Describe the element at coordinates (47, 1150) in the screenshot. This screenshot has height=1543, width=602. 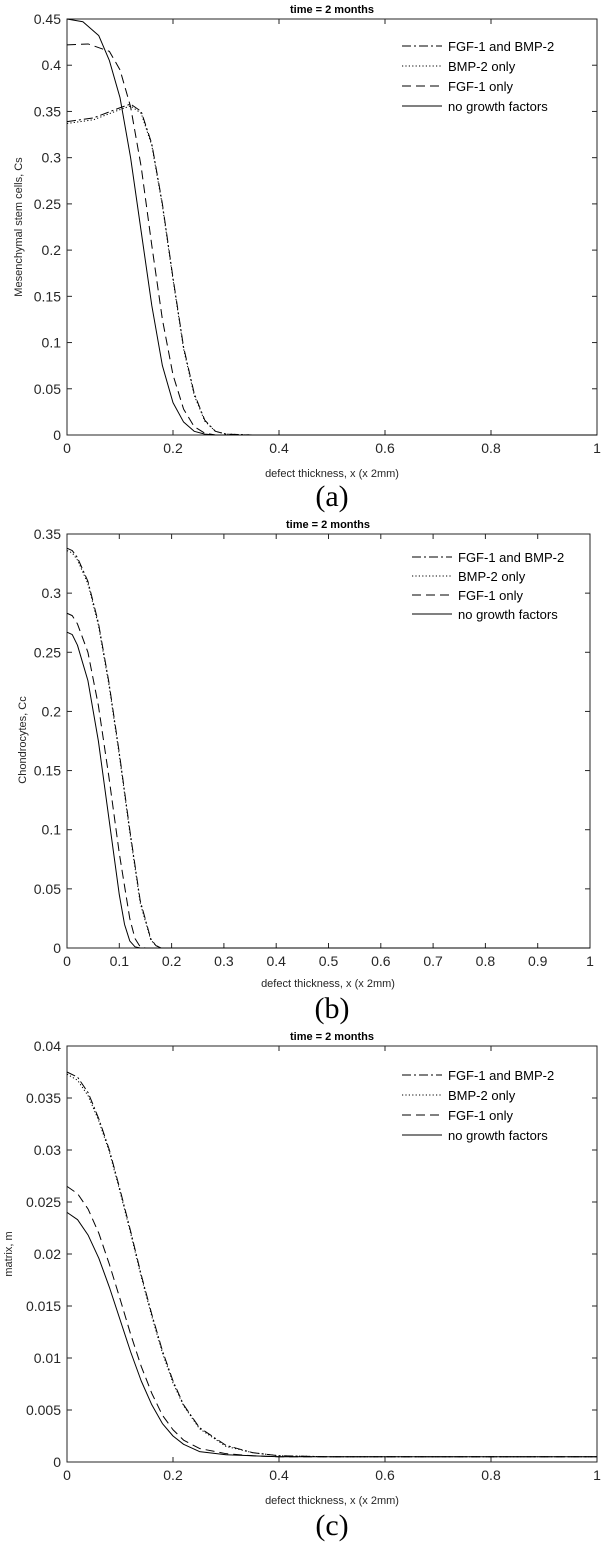
I see `y-tick-label: 0.03` at that location.